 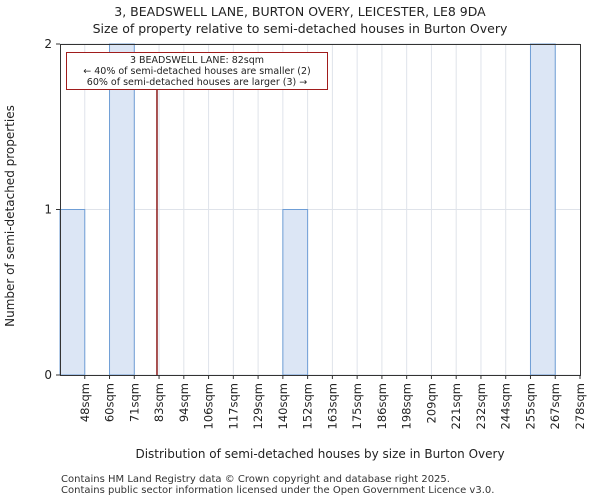 What do you see at coordinates (530, 406) in the screenshot?
I see `x-tick-label: 255sqm` at bounding box center [530, 406].